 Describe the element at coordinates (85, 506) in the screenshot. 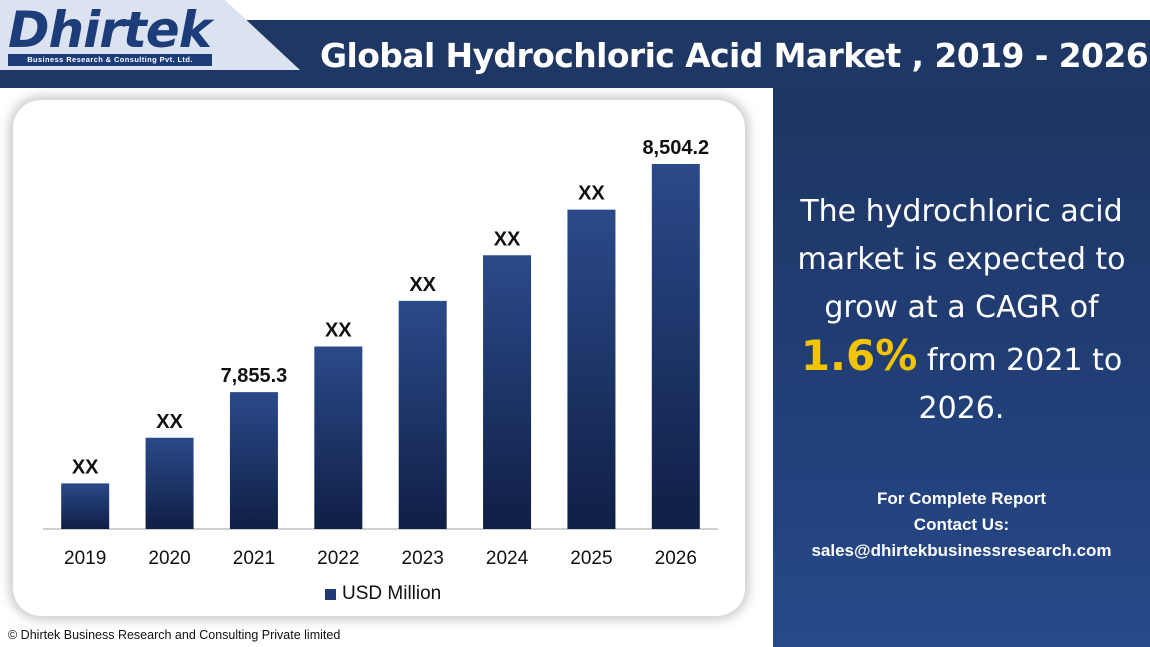

I see `bar-2019` at that location.